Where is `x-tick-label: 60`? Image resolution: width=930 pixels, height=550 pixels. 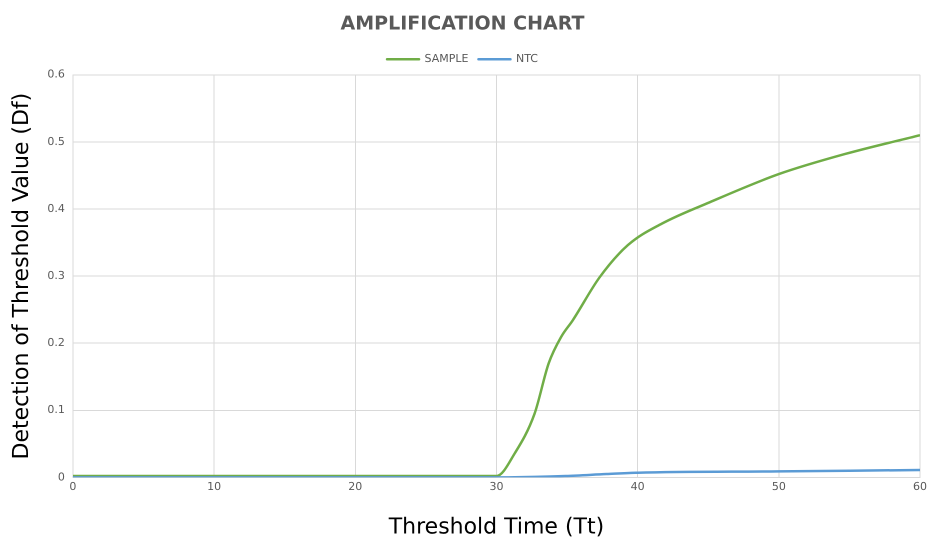
x-tick-label: 60 is located at coordinates (920, 486).